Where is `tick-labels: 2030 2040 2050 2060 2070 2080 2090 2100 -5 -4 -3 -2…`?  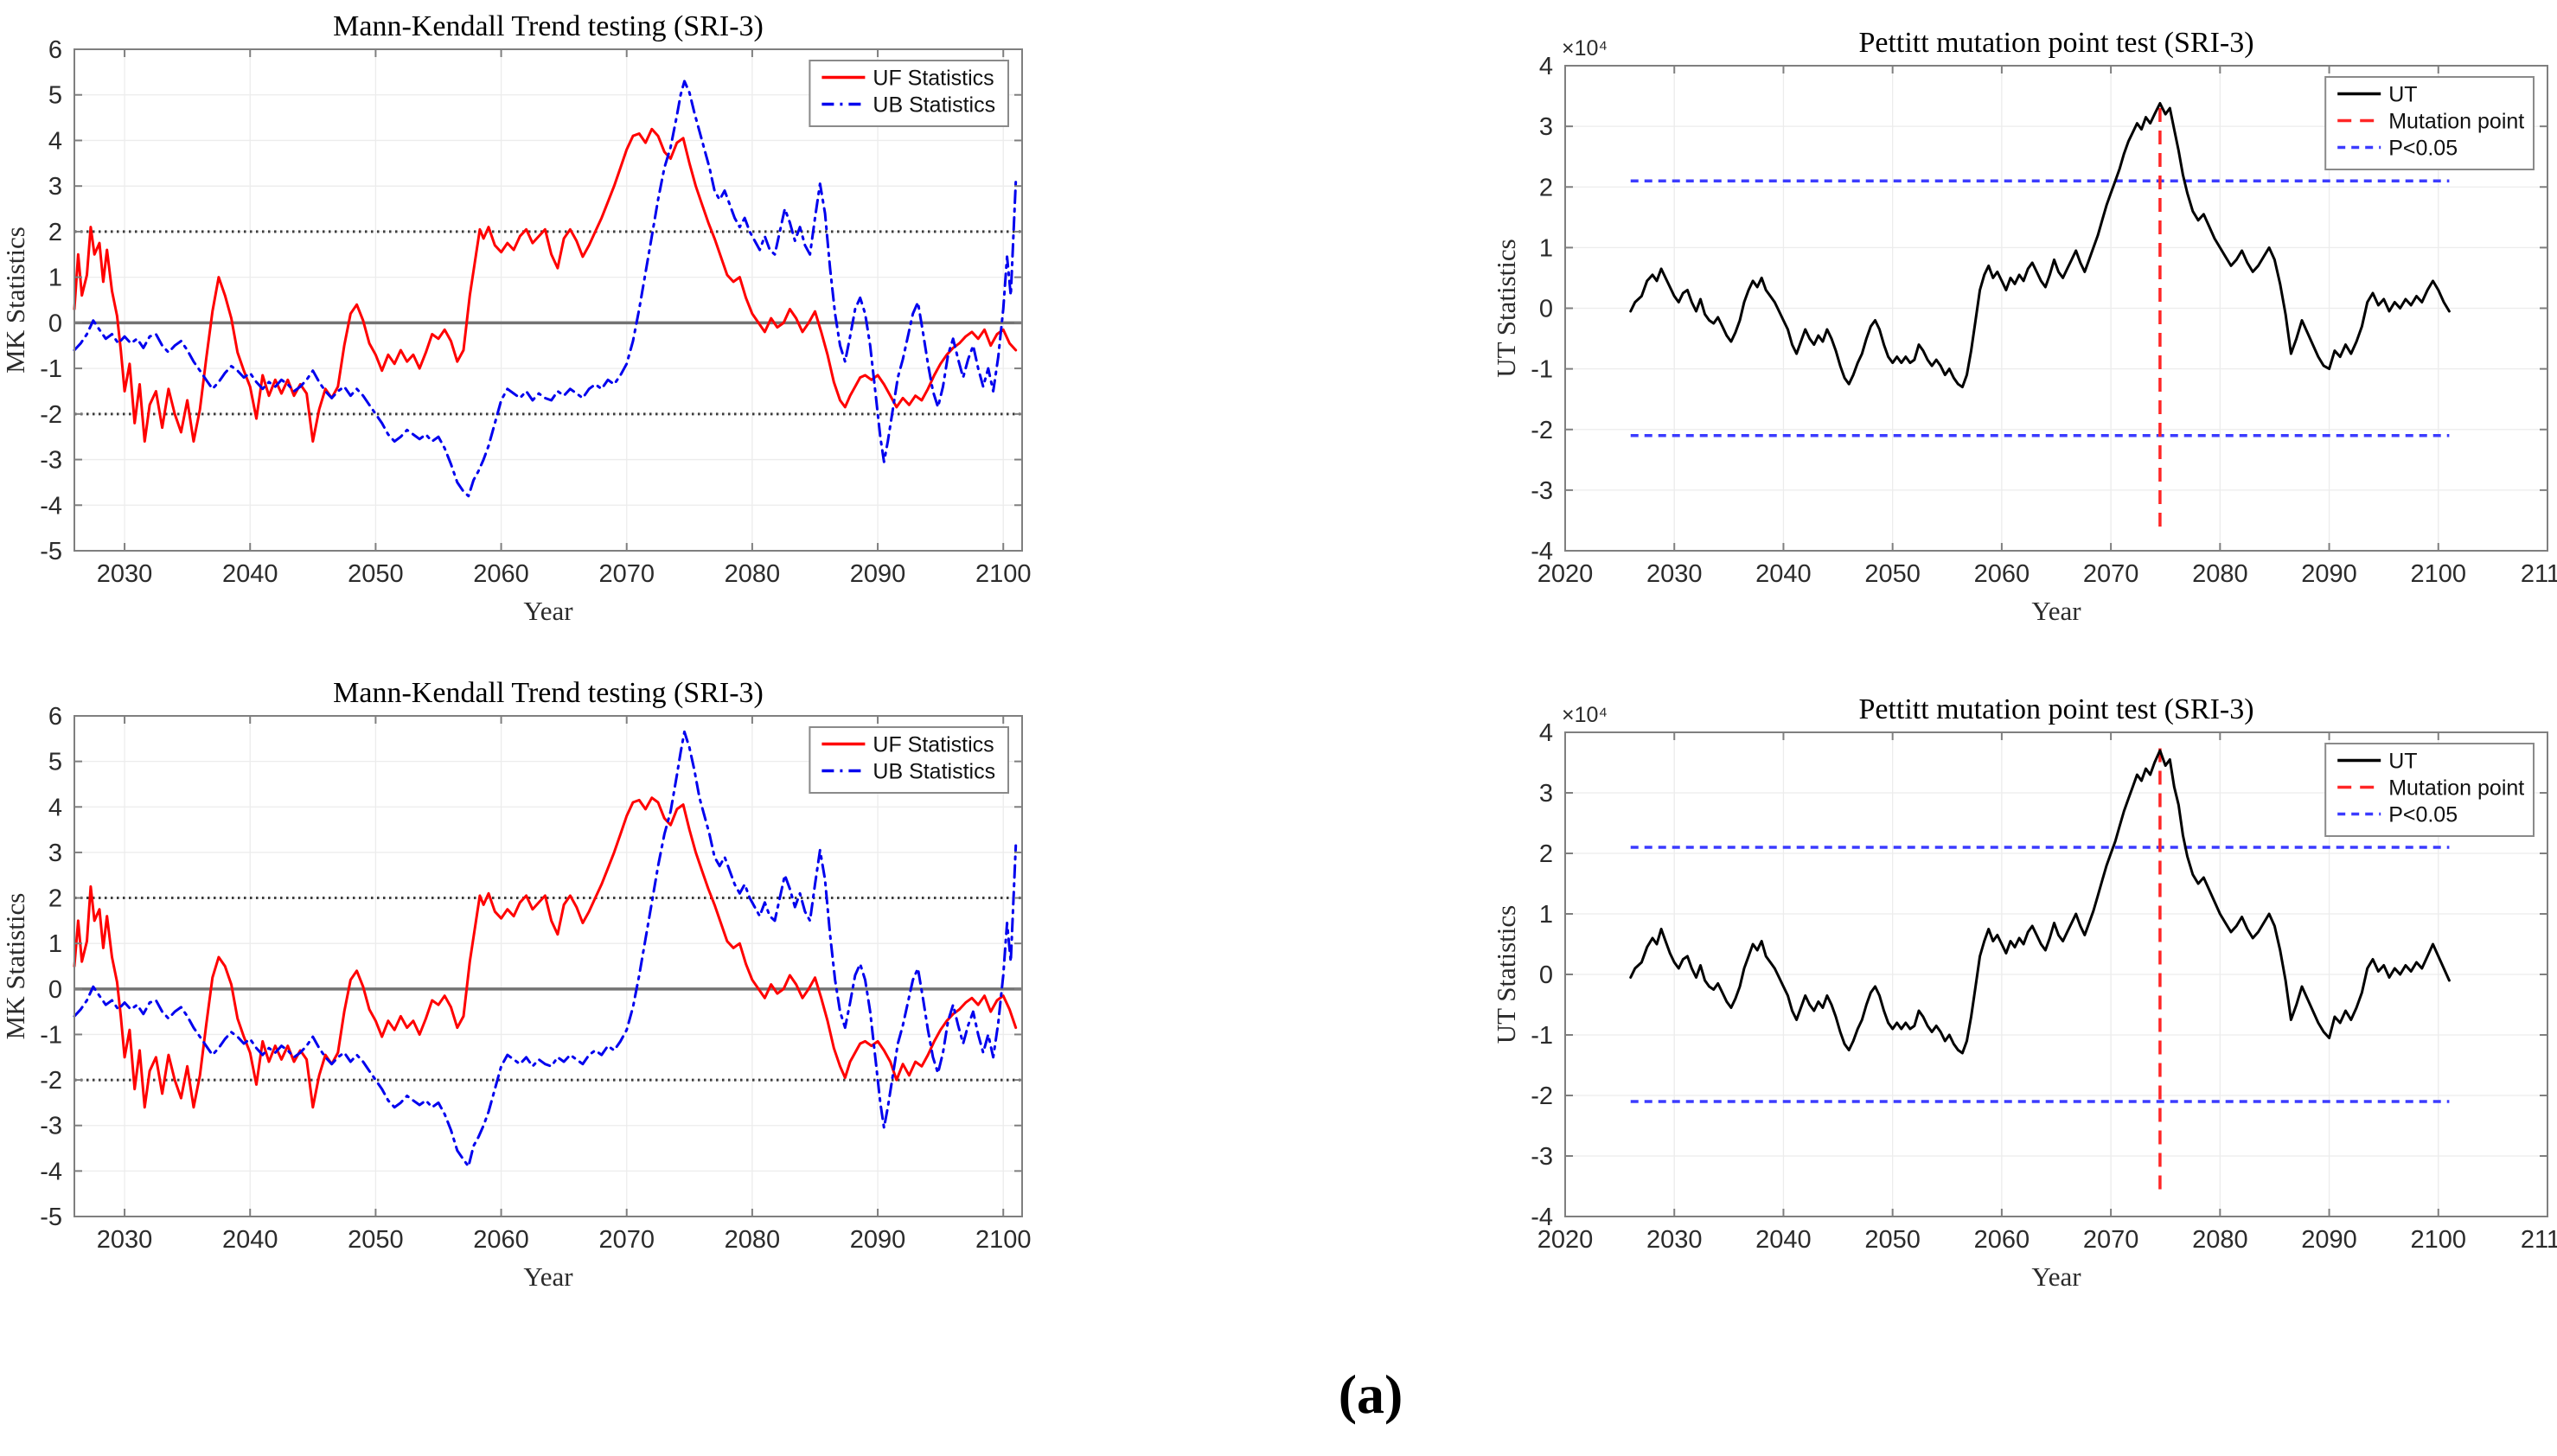 tick-labels: 2030 2040 2050 2060 2070 2080 2090 2100 -5 -4 -3 -2… is located at coordinates (535, 312).